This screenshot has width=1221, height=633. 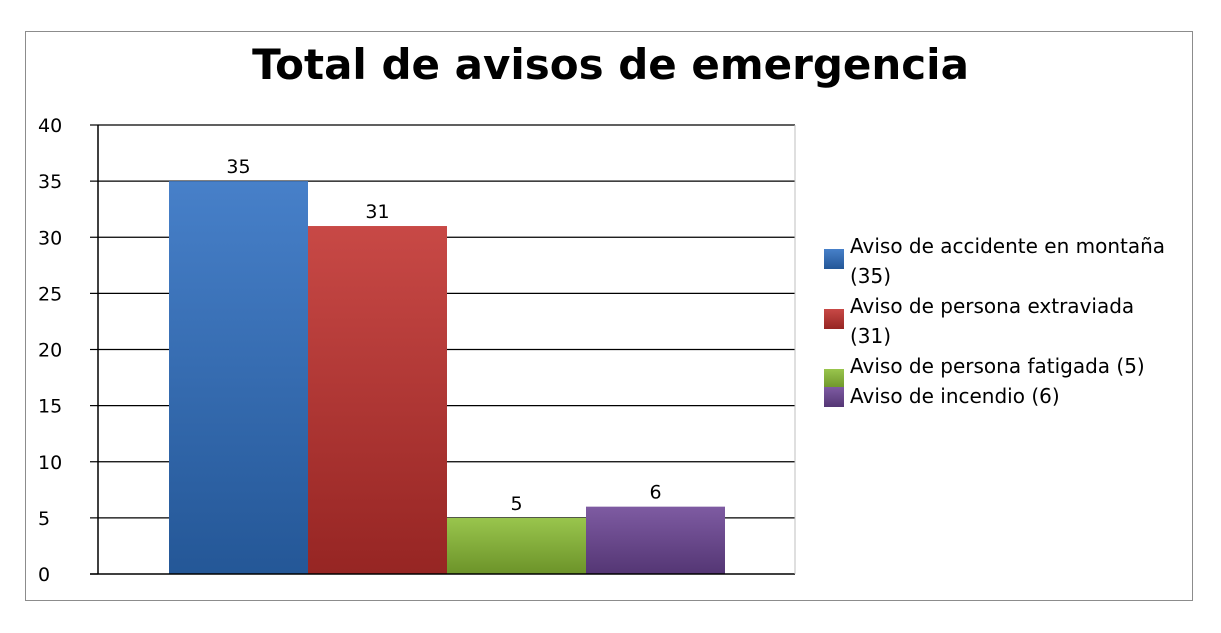 I want to click on legend-label-accidente: Aviso de accidente en montaña (35), so click(x=1008, y=261).